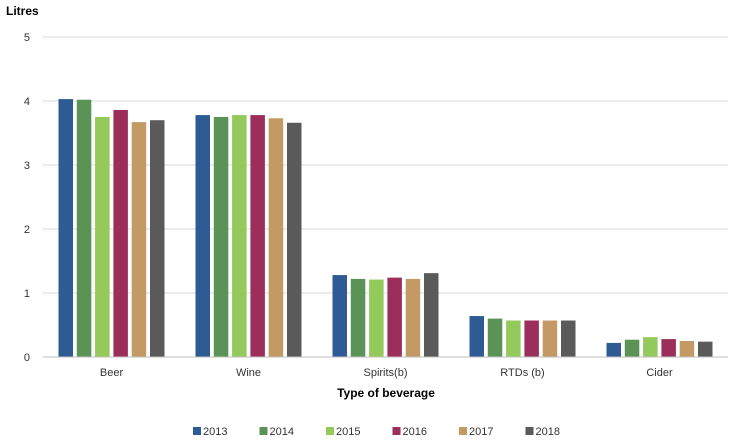 This screenshot has width=736, height=445. Describe the element at coordinates (330, 431) in the screenshot. I see `legend-swatch-2015` at that location.